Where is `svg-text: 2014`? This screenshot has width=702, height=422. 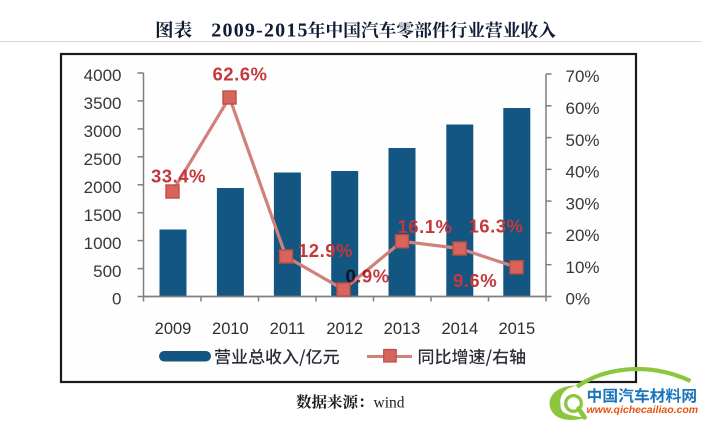 svg-text: 2014 is located at coordinates (459, 329).